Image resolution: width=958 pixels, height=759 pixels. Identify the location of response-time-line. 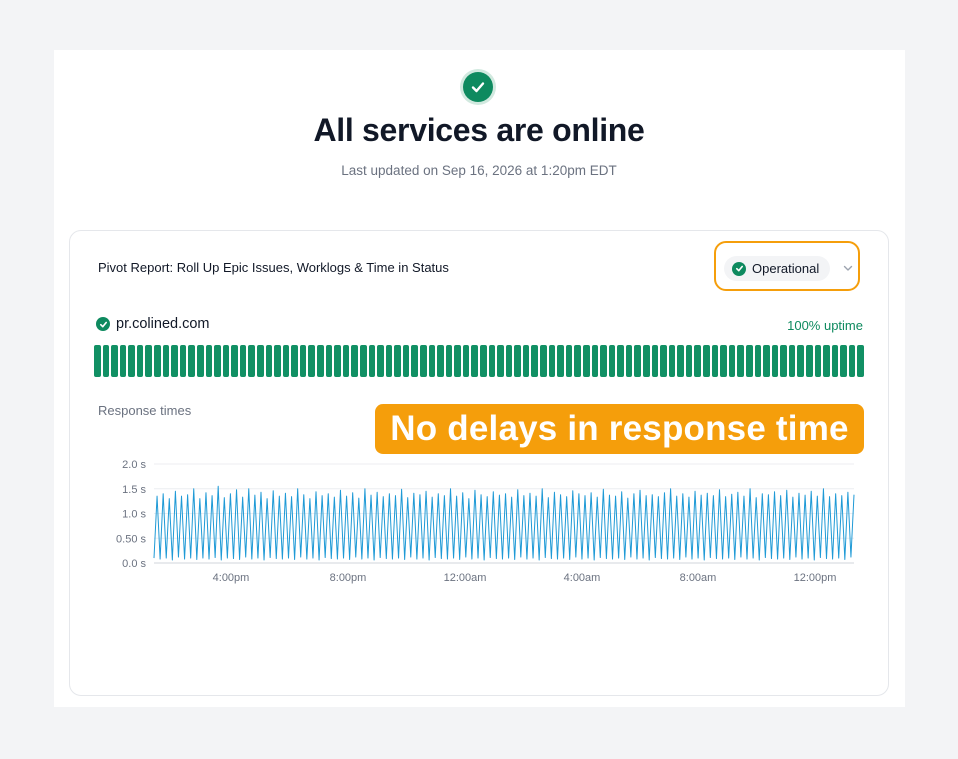
(504, 523).